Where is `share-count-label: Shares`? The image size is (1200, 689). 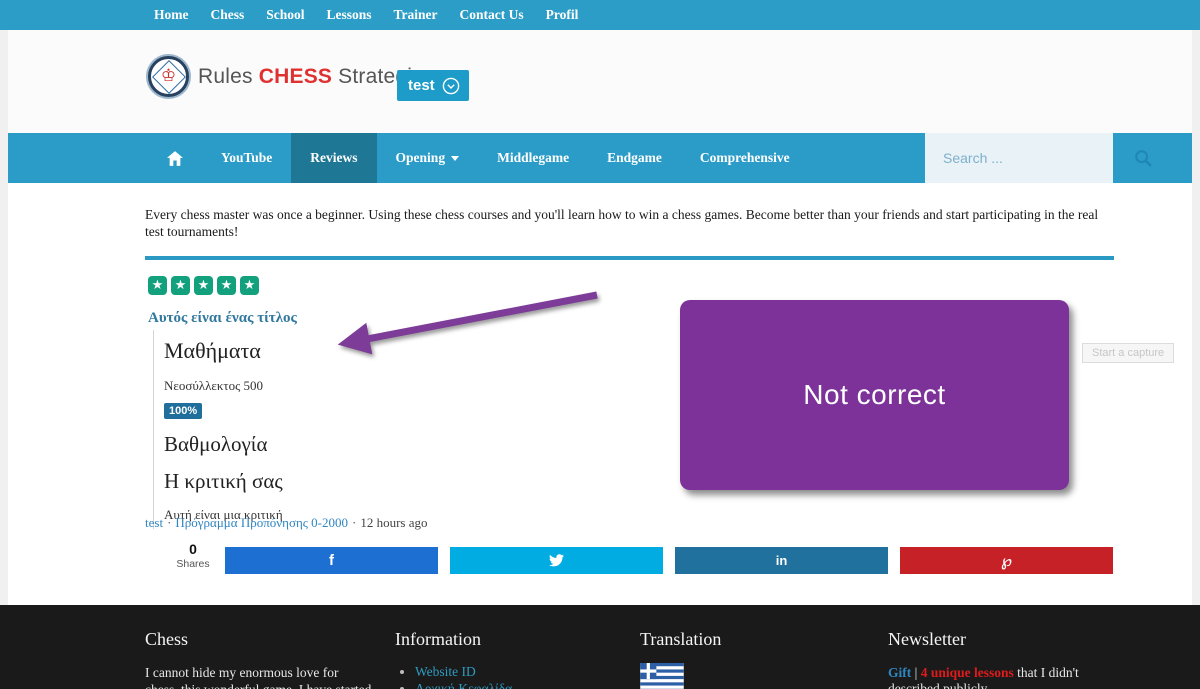 share-count-label: Shares is located at coordinates (193, 564).